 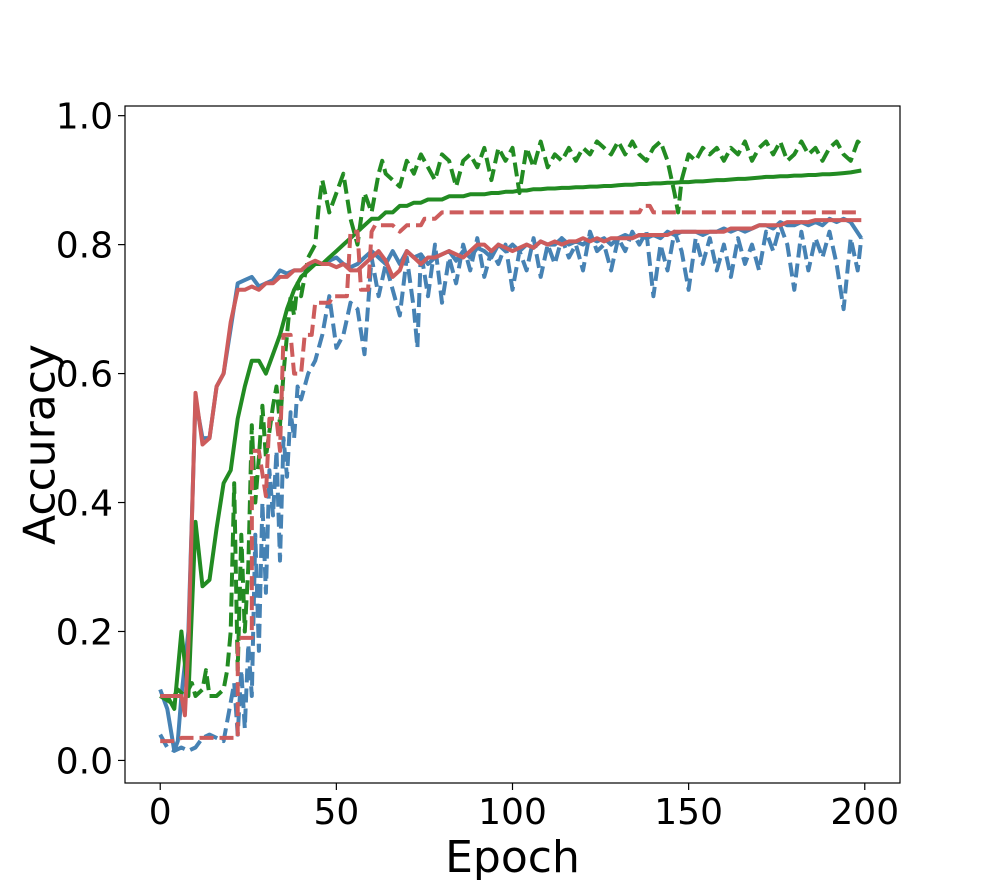 I want to click on x-tick-label: 0, so click(x=160, y=812).